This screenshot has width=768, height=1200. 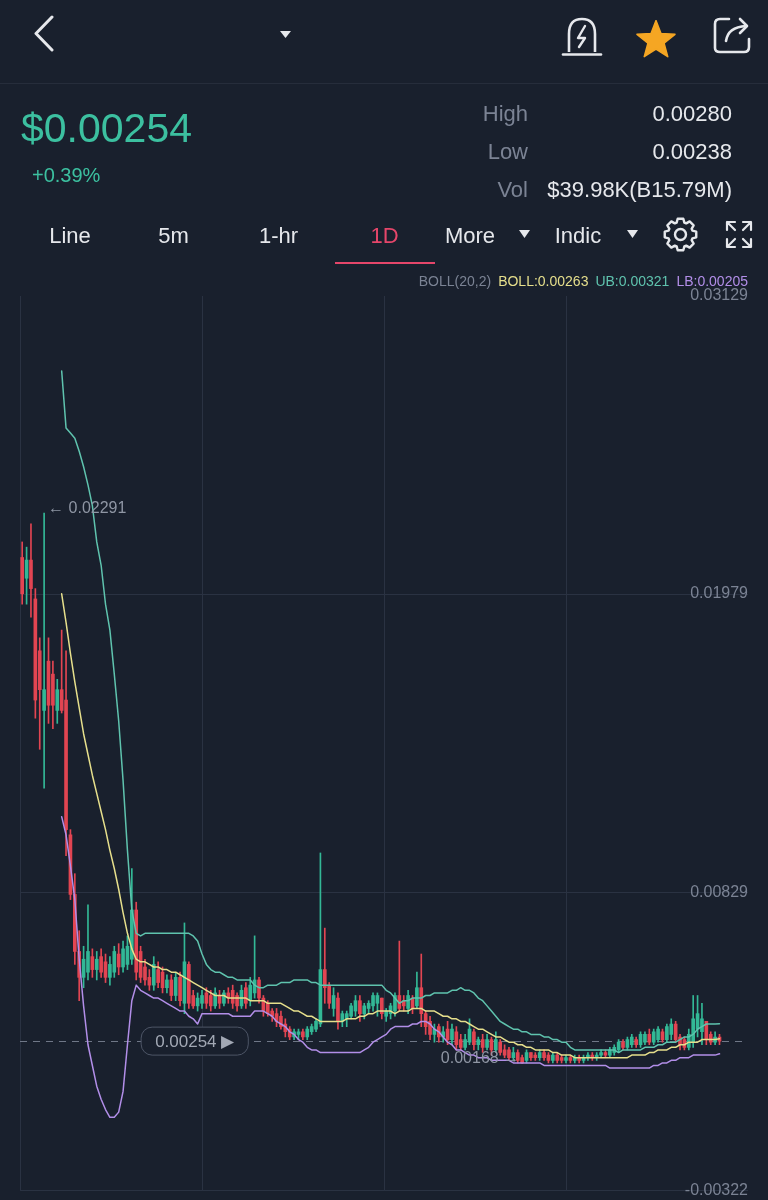 I want to click on ref-line-label: 0.00254 ▶, so click(x=195, y=1041).